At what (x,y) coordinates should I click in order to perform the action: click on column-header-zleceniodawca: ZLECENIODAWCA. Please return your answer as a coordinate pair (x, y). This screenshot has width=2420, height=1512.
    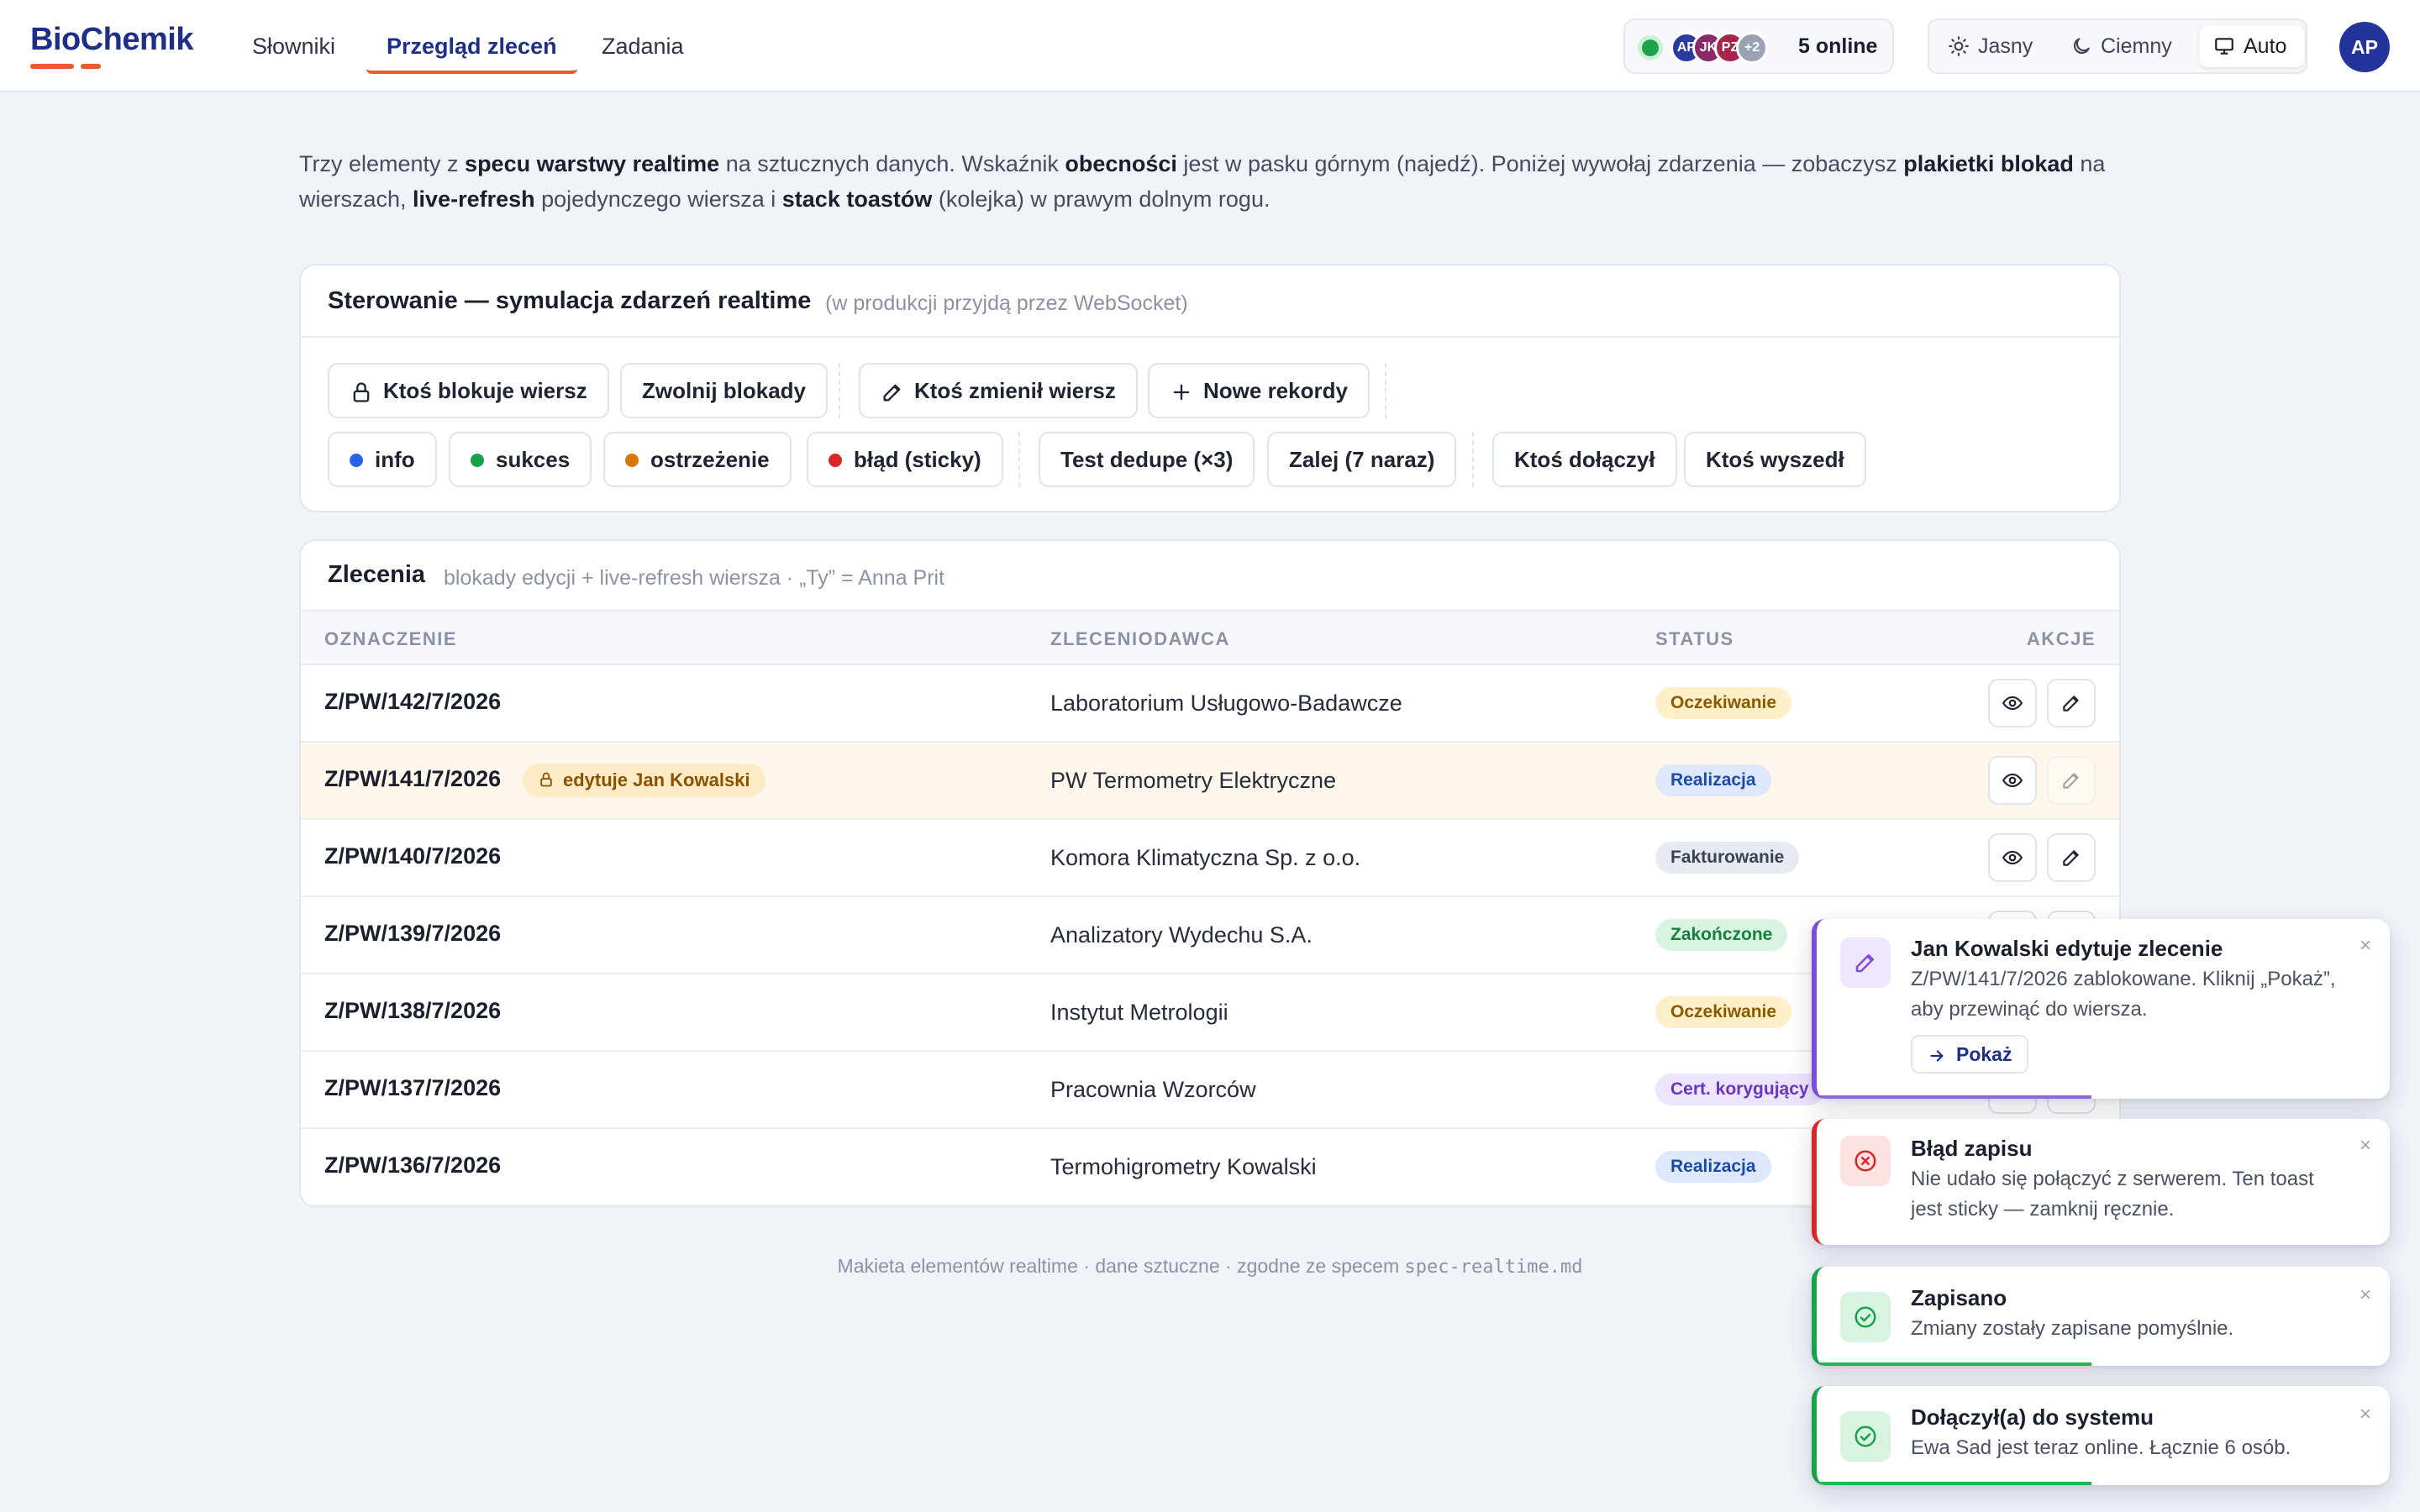
    Looking at the image, I should click on (1140, 638).